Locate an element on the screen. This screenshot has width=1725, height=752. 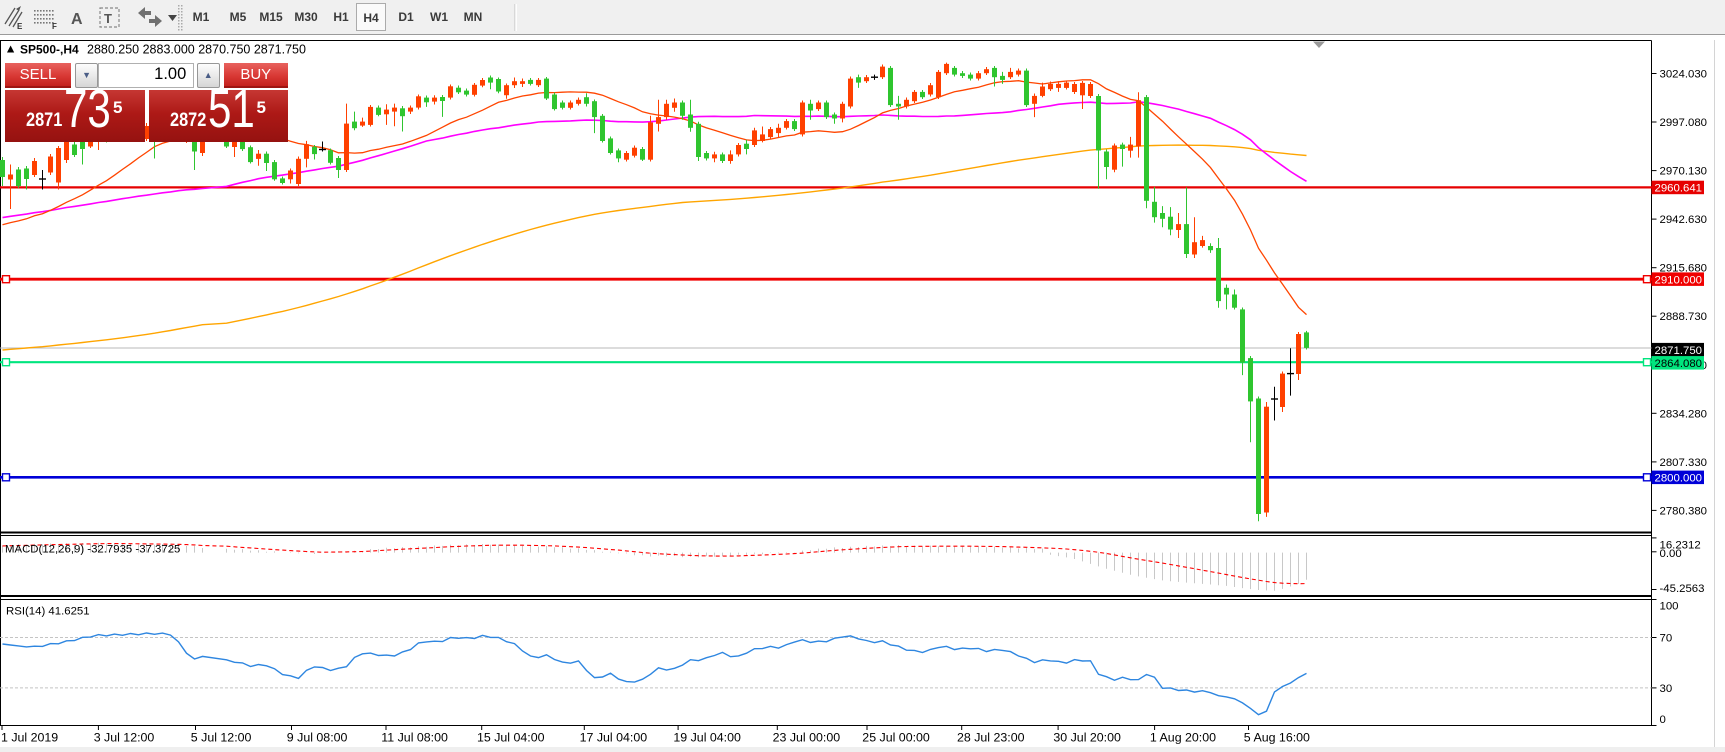
svg-text: 19 Jul 04:00 is located at coordinates (707, 738).